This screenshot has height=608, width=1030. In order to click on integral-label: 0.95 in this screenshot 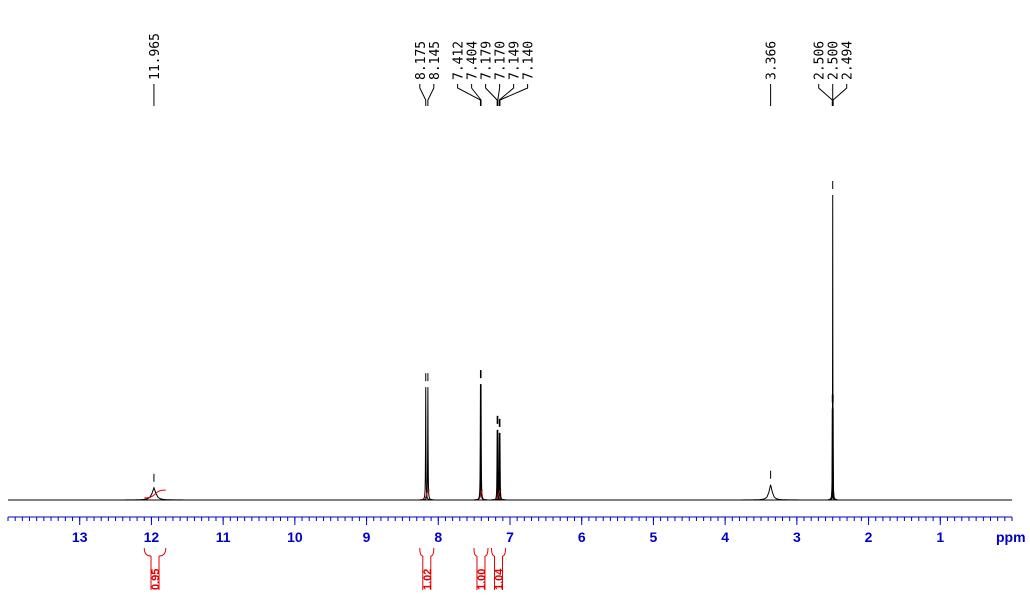, I will do `click(156, 579)`.